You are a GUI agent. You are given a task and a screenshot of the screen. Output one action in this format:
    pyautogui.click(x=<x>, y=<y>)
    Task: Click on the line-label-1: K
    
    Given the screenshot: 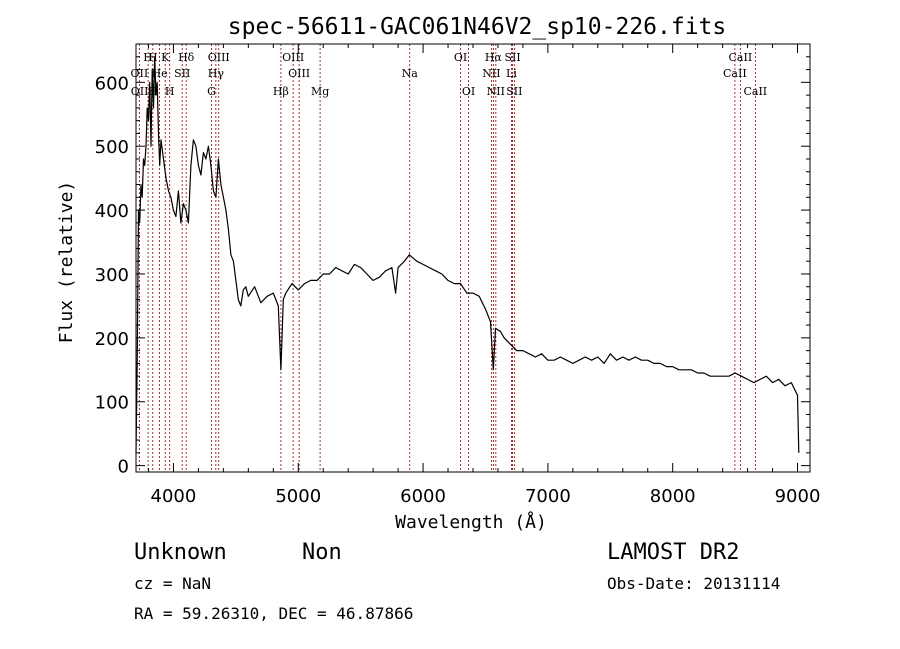 What is the action you would take?
    pyautogui.click(x=165, y=57)
    